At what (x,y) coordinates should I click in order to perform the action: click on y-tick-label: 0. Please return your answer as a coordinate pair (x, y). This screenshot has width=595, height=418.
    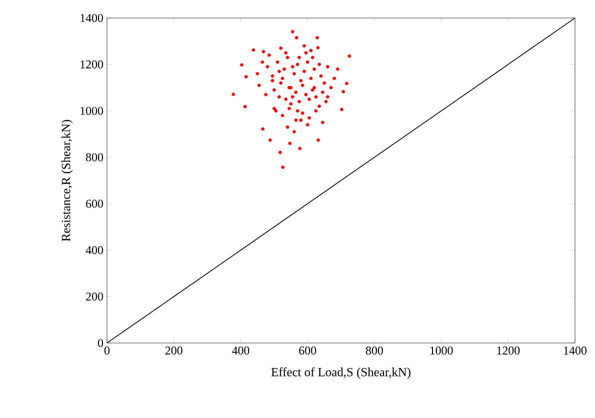
    Looking at the image, I should click on (101, 343).